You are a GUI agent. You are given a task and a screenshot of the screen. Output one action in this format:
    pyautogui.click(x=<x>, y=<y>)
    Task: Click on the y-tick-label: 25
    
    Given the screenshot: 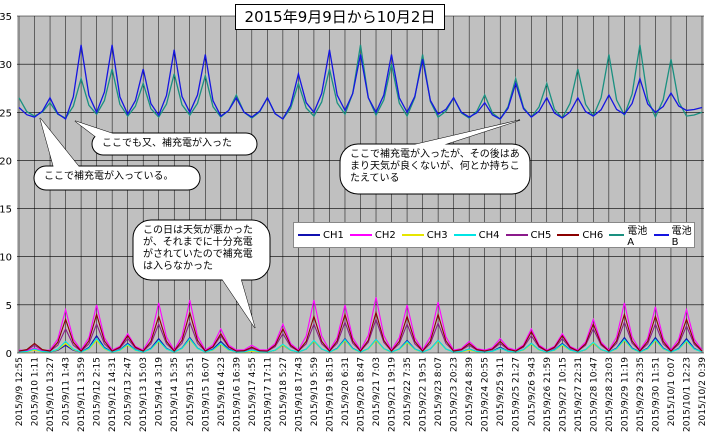 What is the action you would take?
    pyautogui.click(x=6, y=113)
    